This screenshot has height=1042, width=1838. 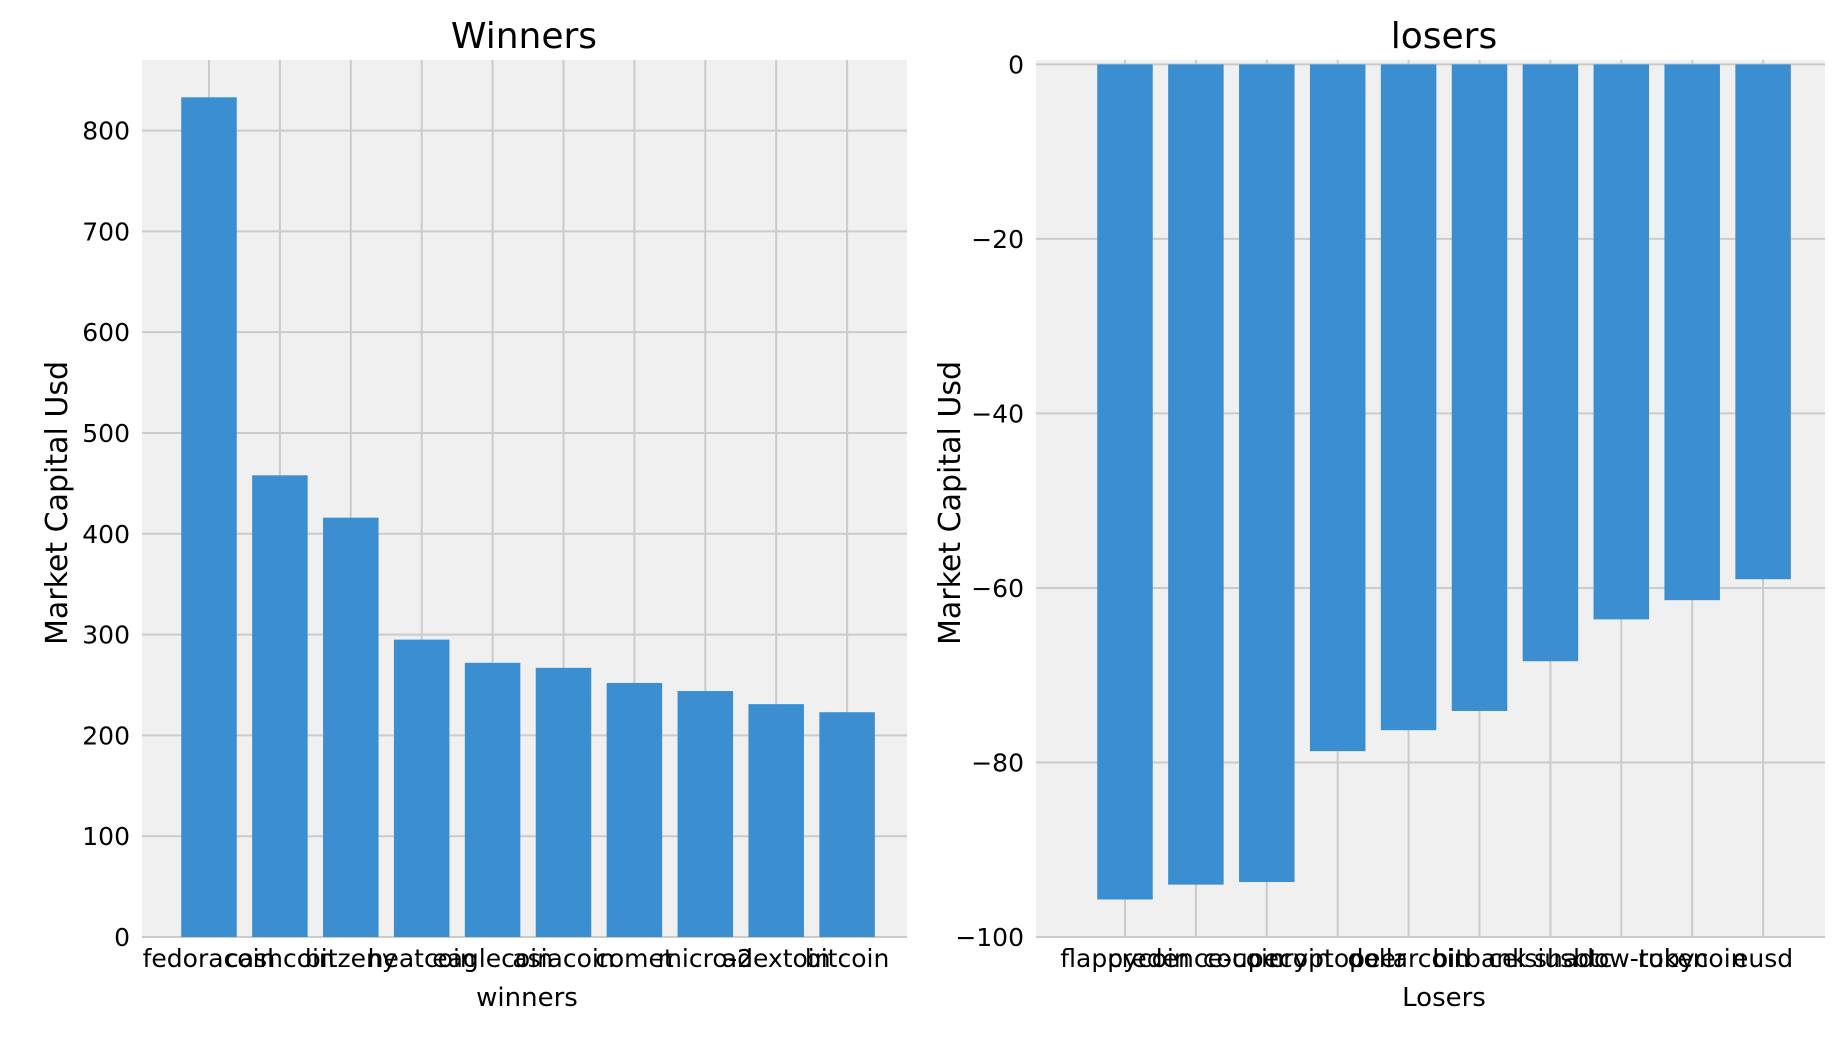 I want to click on x-tick-label: micro-2, so click(x=705, y=958).